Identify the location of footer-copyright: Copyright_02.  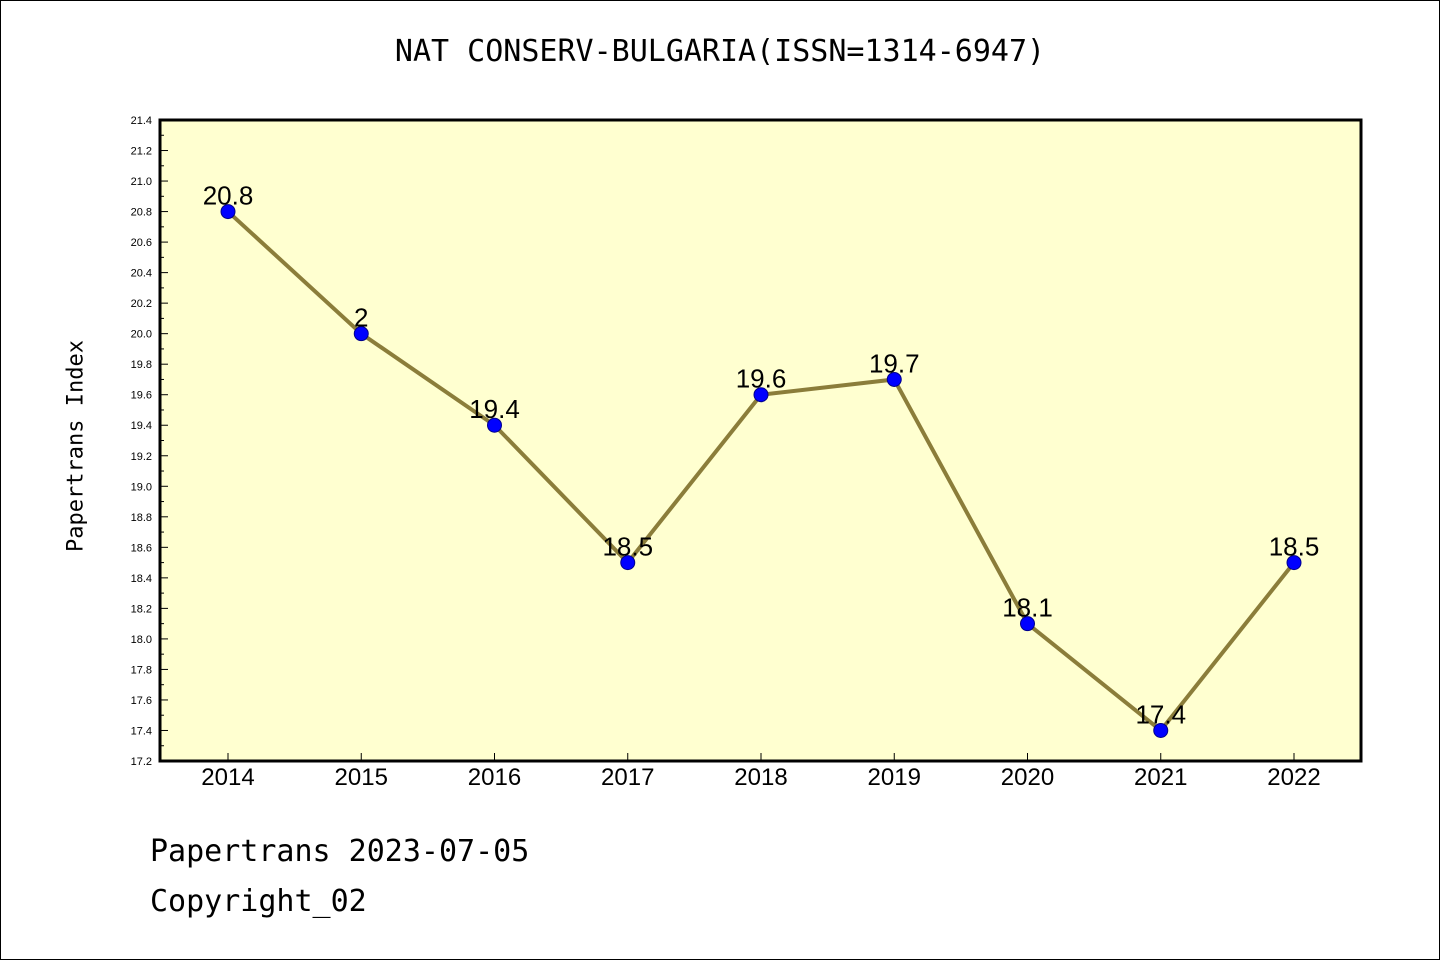
(258, 901).